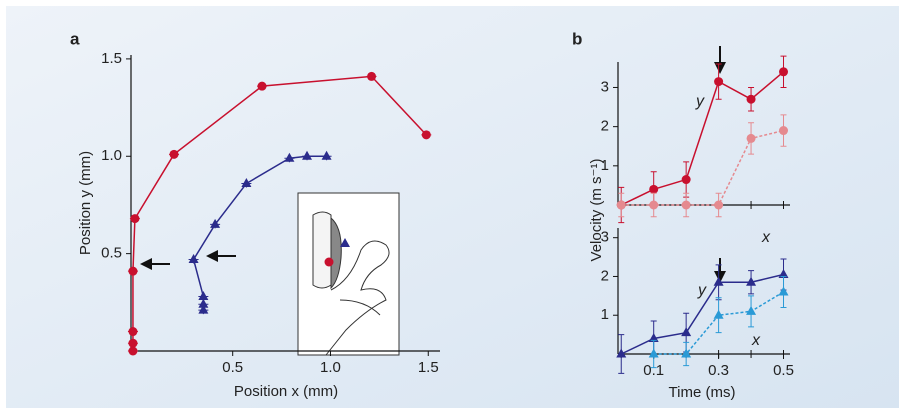 The image size is (905, 414). What do you see at coordinates (653, 370) in the screenshot?
I see `x-tick-label: 0.1` at bounding box center [653, 370].